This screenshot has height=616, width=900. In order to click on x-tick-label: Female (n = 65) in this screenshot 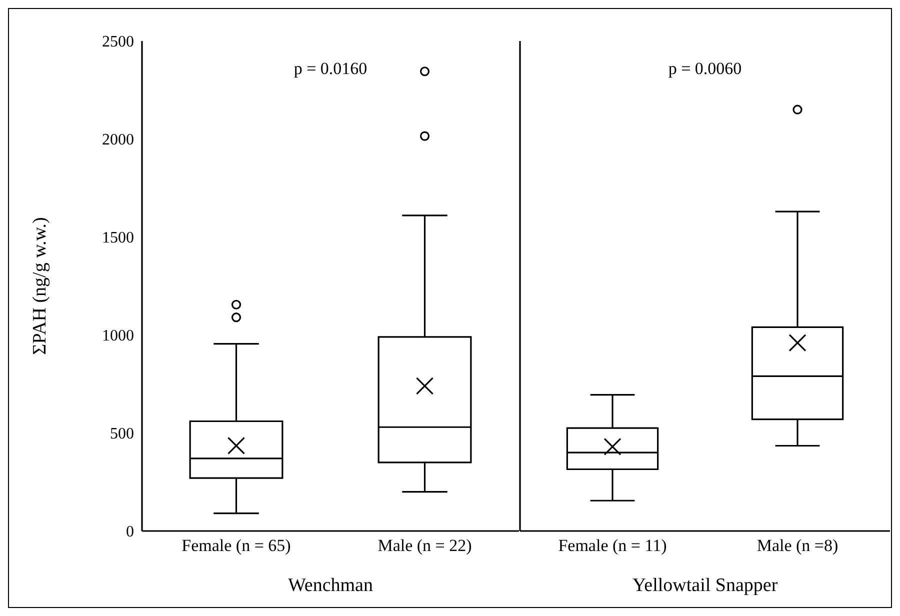, I will do `click(236, 546)`.